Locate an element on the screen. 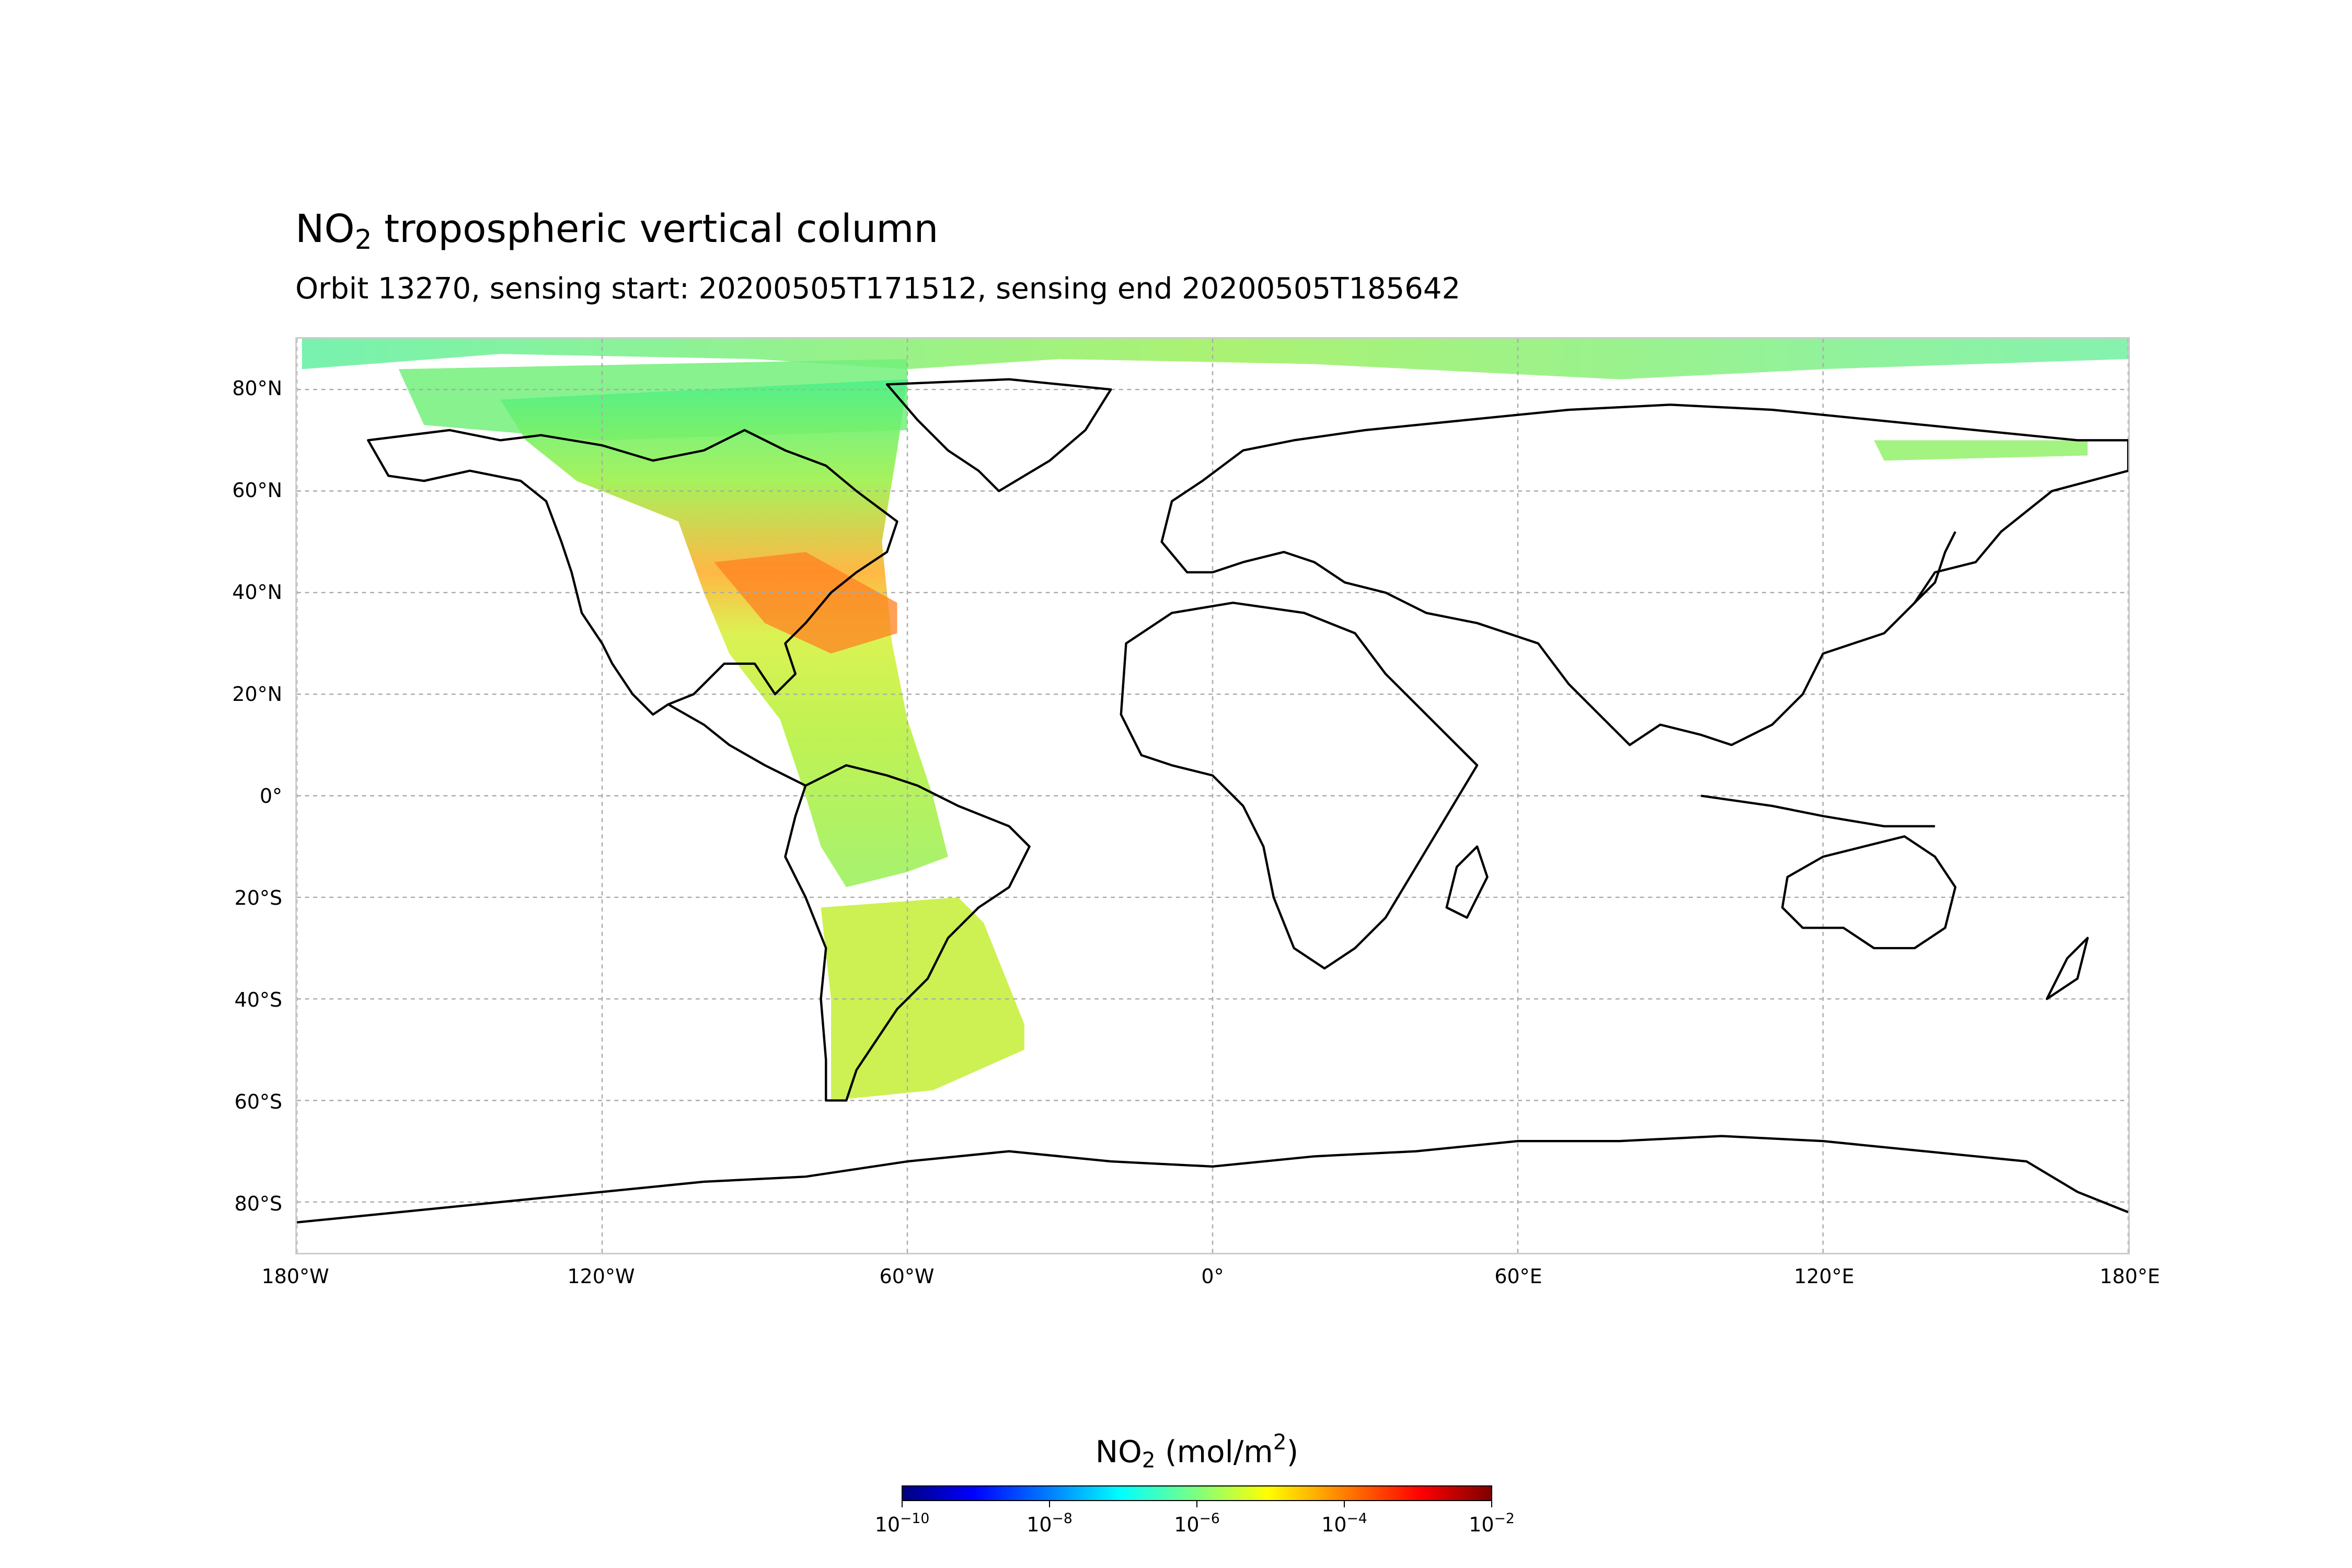  lat-tick-label: 80°S is located at coordinates (258, 1203).